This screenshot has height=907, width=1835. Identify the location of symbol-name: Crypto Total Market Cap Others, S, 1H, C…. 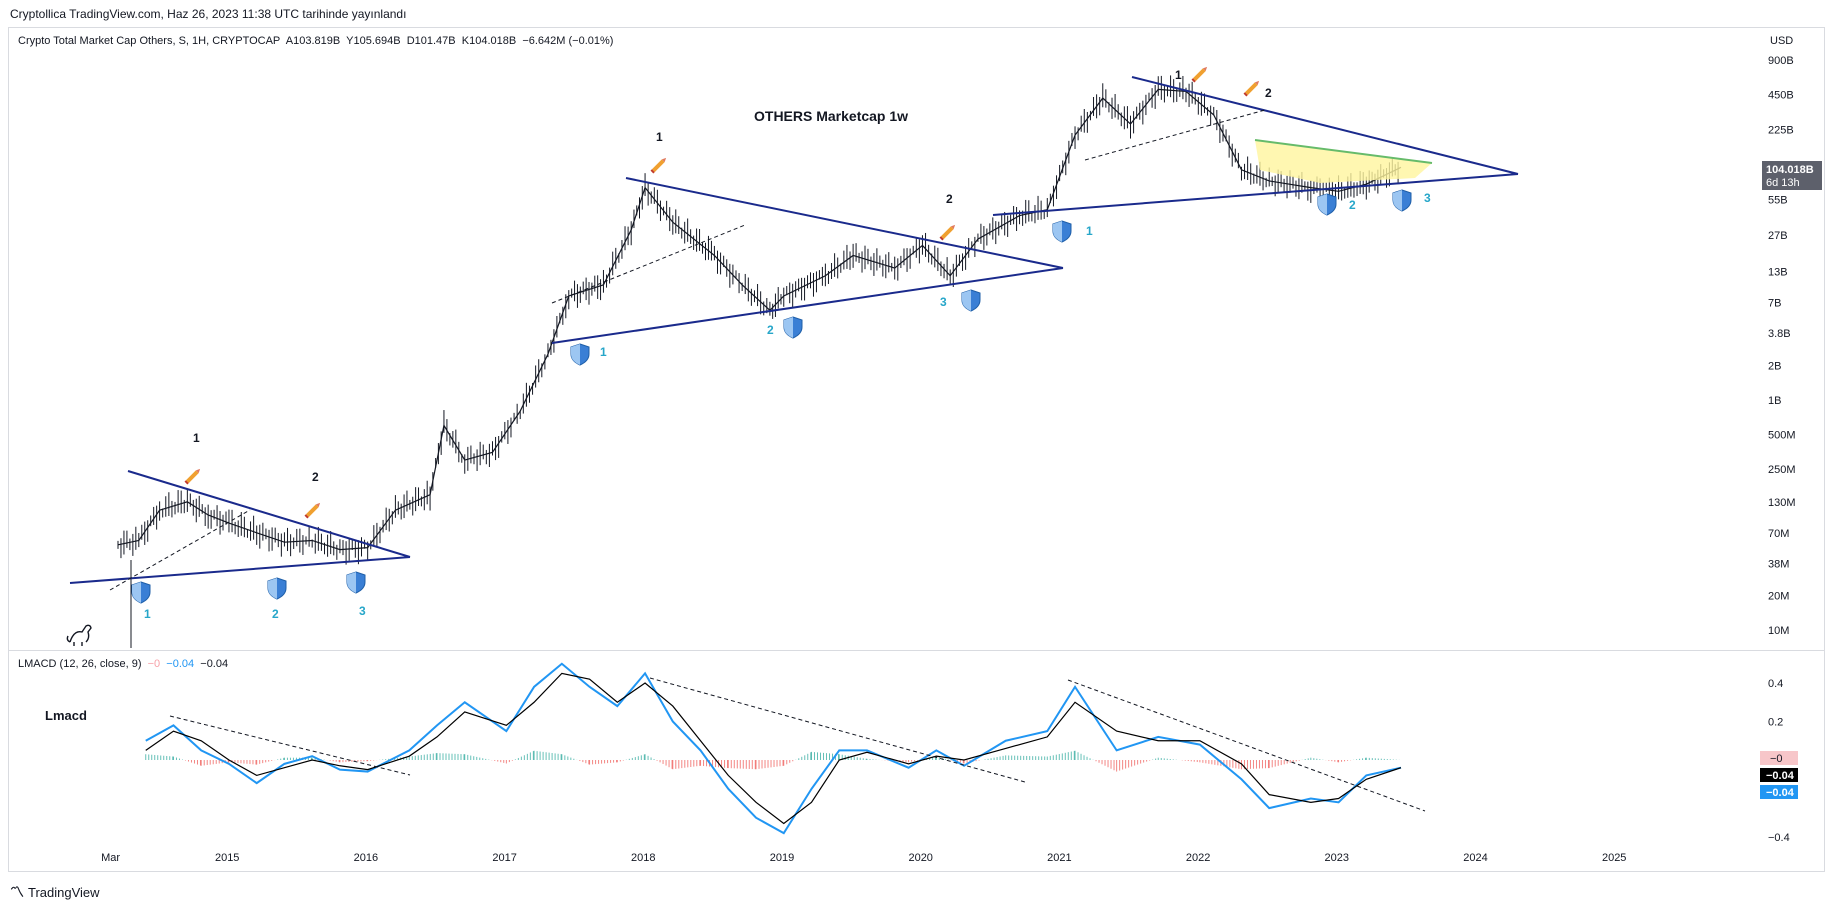
(149, 41).